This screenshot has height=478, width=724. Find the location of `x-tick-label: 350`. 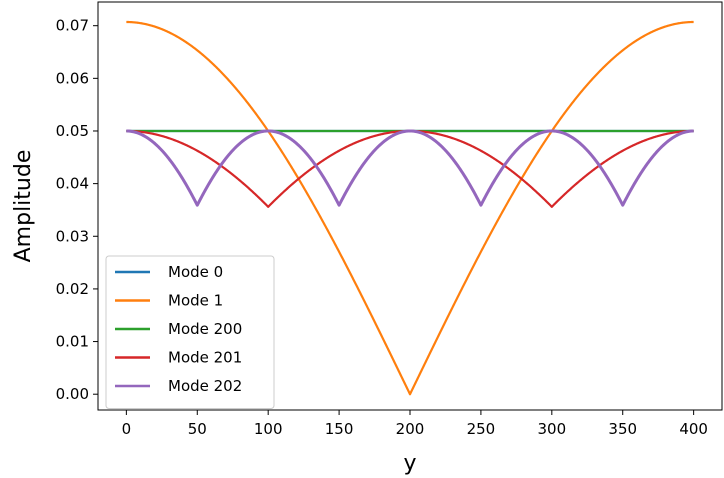

x-tick-label: 350 is located at coordinates (622, 429).